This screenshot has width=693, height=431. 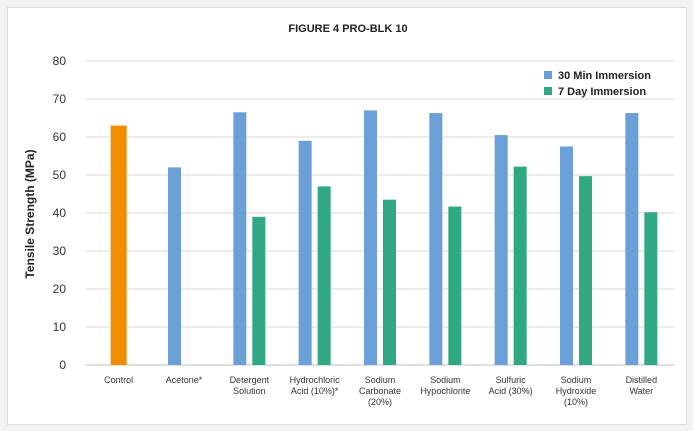 I want to click on y-tick-label: 40, so click(x=60, y=213).